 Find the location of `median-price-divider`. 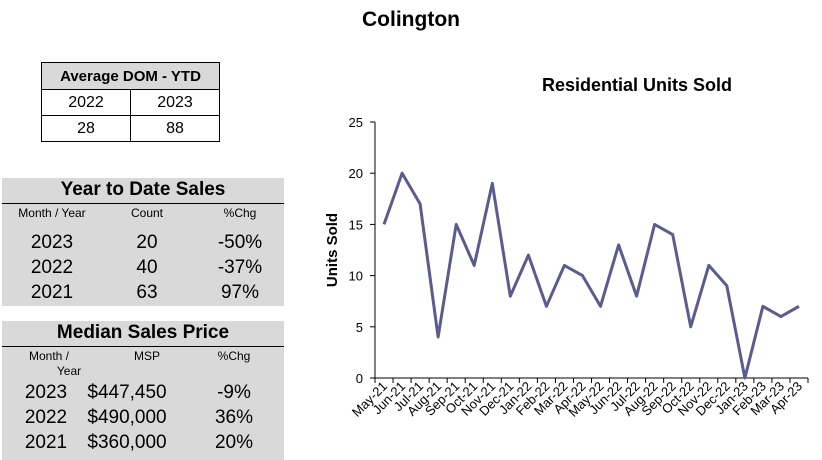

median-price-divider is located at coordinates (143, 346).